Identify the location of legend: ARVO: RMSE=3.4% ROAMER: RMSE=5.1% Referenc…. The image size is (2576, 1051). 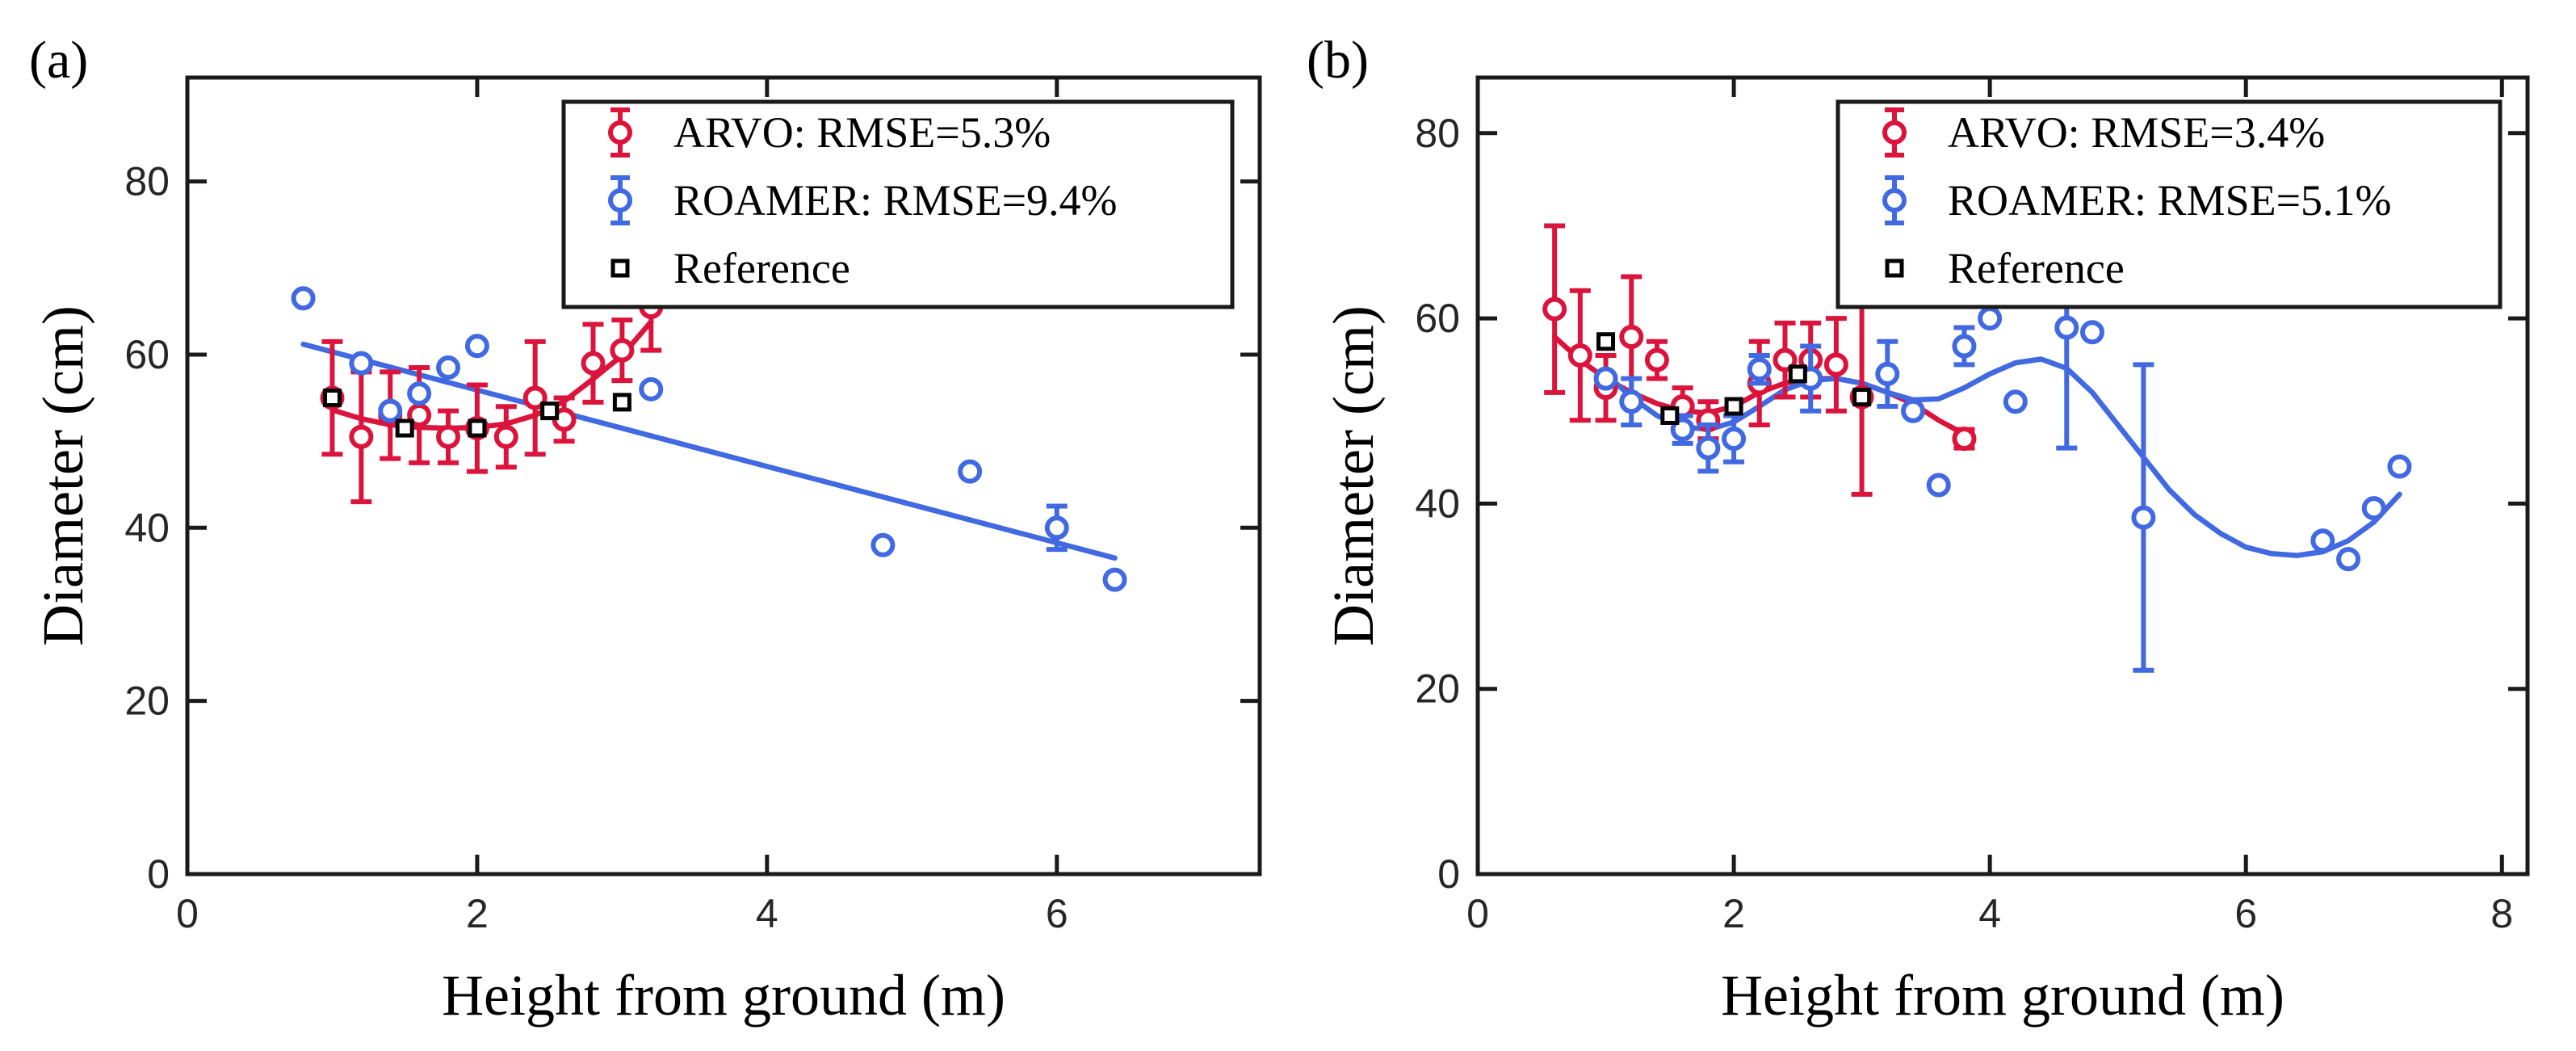
(2169, 204).